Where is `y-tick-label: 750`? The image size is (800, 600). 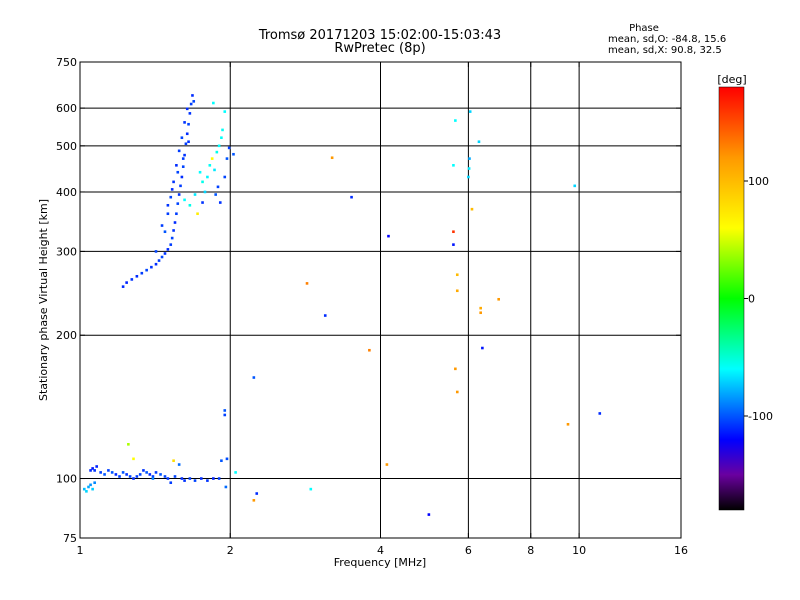
y-tick-label: 750 is located at coordinates (66, 62).